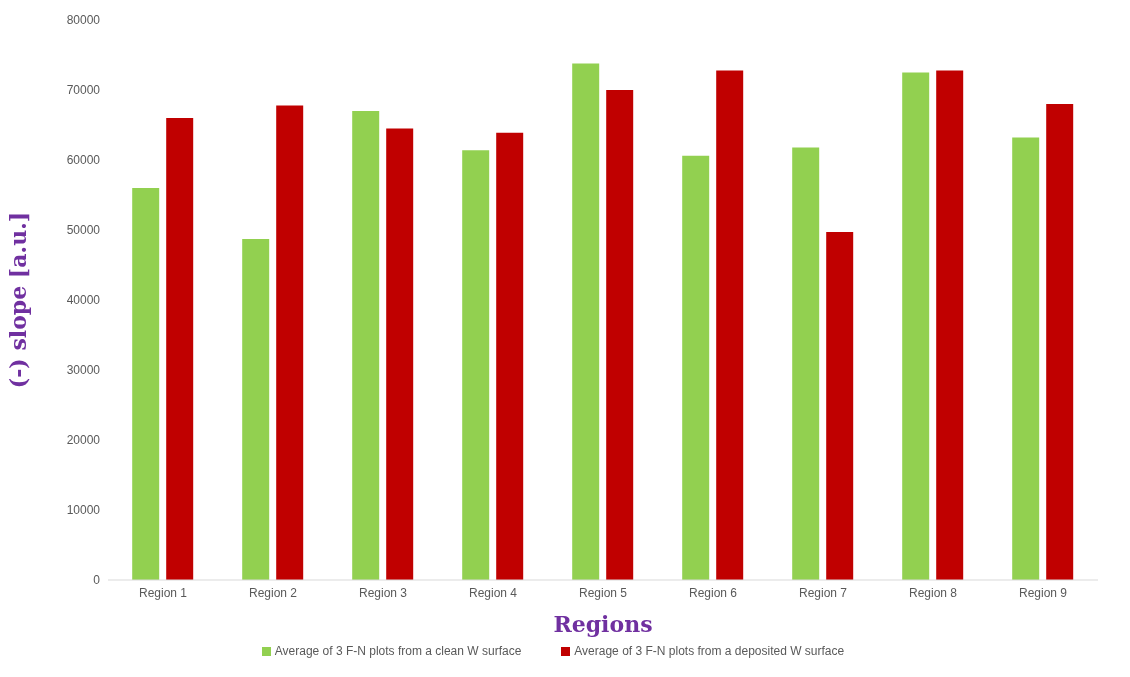  Describe the element at coordinates (493, 592) in the screenshot. I see `x-tick-label: Region 4` at that location.